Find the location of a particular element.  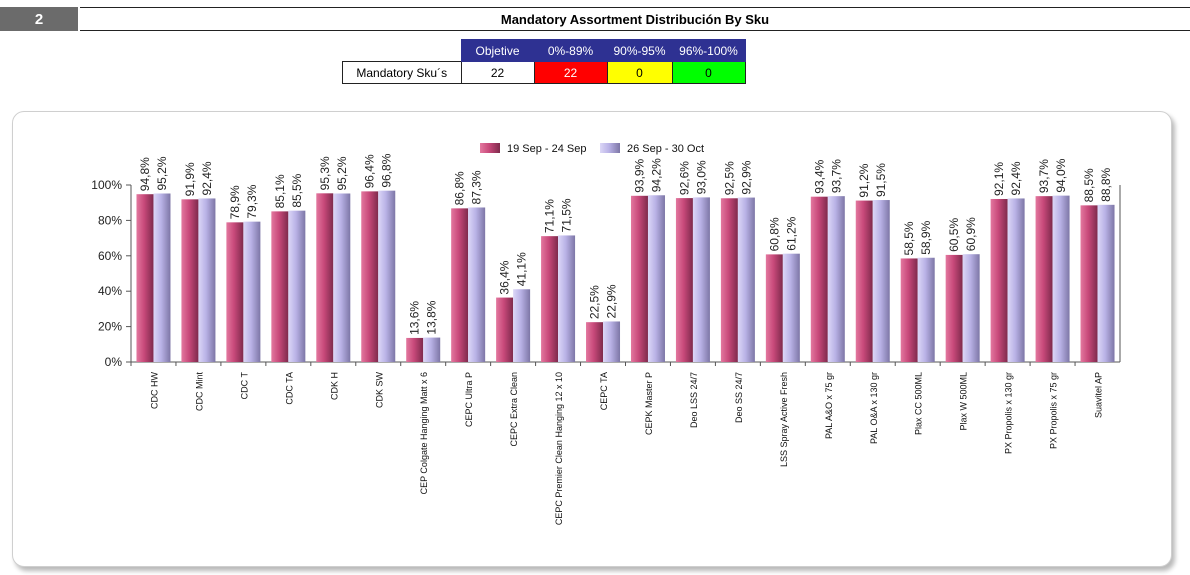

data-label: 13,8% is located at coordinates (432, 317).